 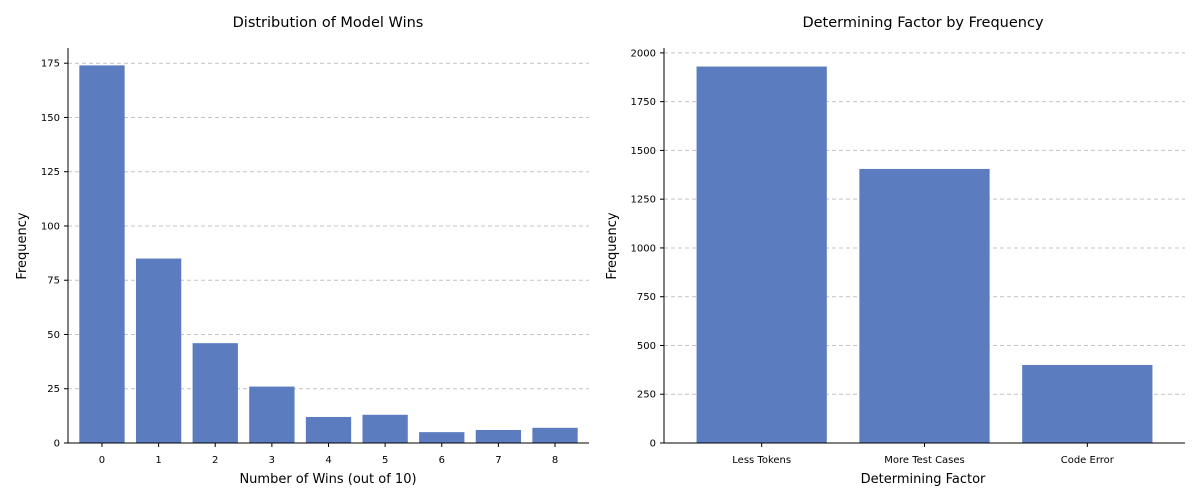 What do you see at coordinates (53, 389) in the screenshot?
I see `y-tick-label: 25` at bounding box center [53, 389].